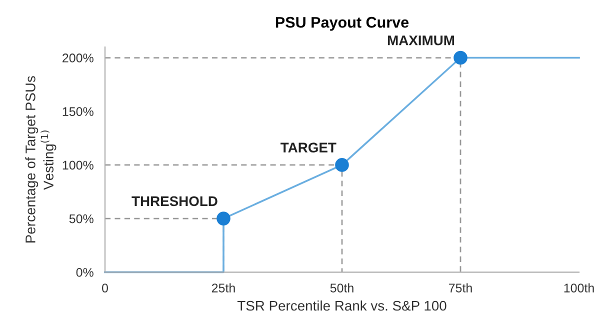  What do you see at coordinates (342, 23) in the screenshot?
I see `chart-title: PSU Payout Curve` at bounding box center [342, 23].